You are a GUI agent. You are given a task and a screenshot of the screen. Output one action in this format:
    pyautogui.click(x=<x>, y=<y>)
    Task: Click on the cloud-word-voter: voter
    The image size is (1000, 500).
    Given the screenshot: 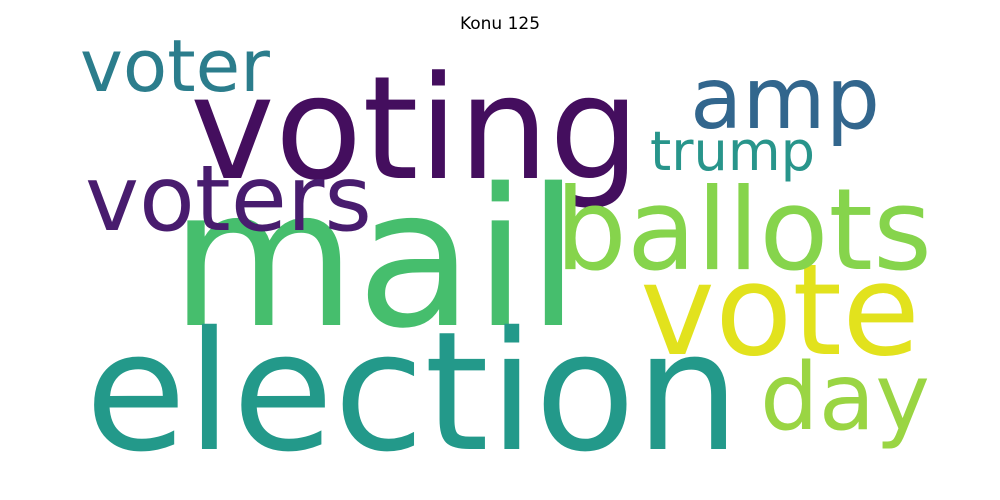 What is the action you would take?
    pyautogui.click(x=175, y=67)
    